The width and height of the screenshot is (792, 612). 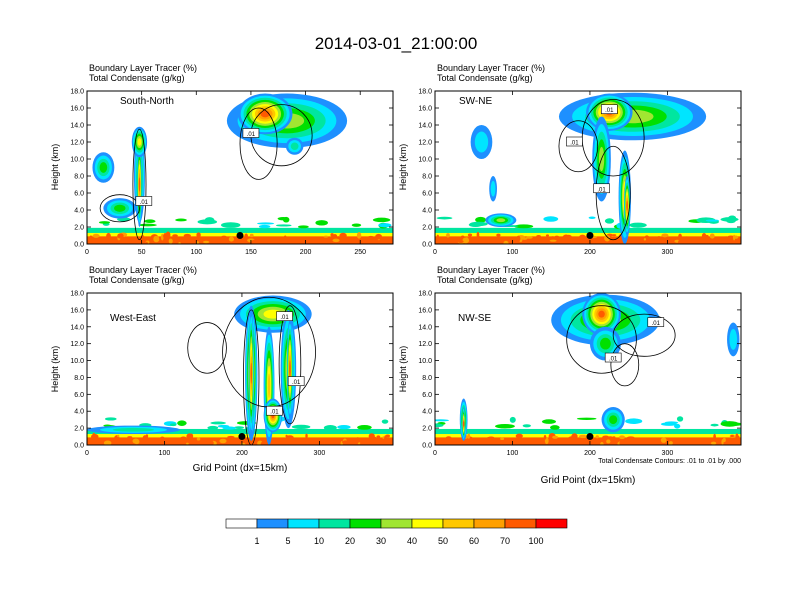 What do you see at coordinates (412, 541) in the screenshot?
I see `legend-label: 40` at bounding box center [412, 541].